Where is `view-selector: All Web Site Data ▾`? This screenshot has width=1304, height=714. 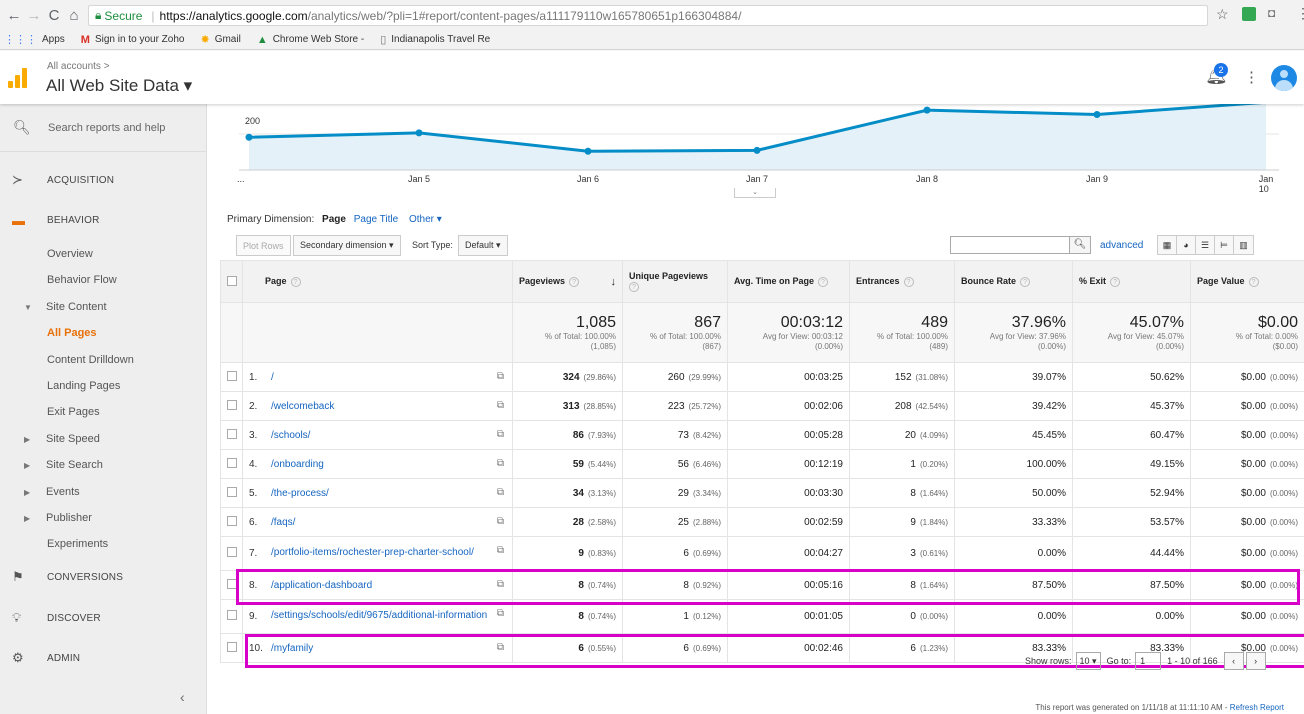 view-selector: All Web Site Data ▾ is located at coordinates (119, 85).